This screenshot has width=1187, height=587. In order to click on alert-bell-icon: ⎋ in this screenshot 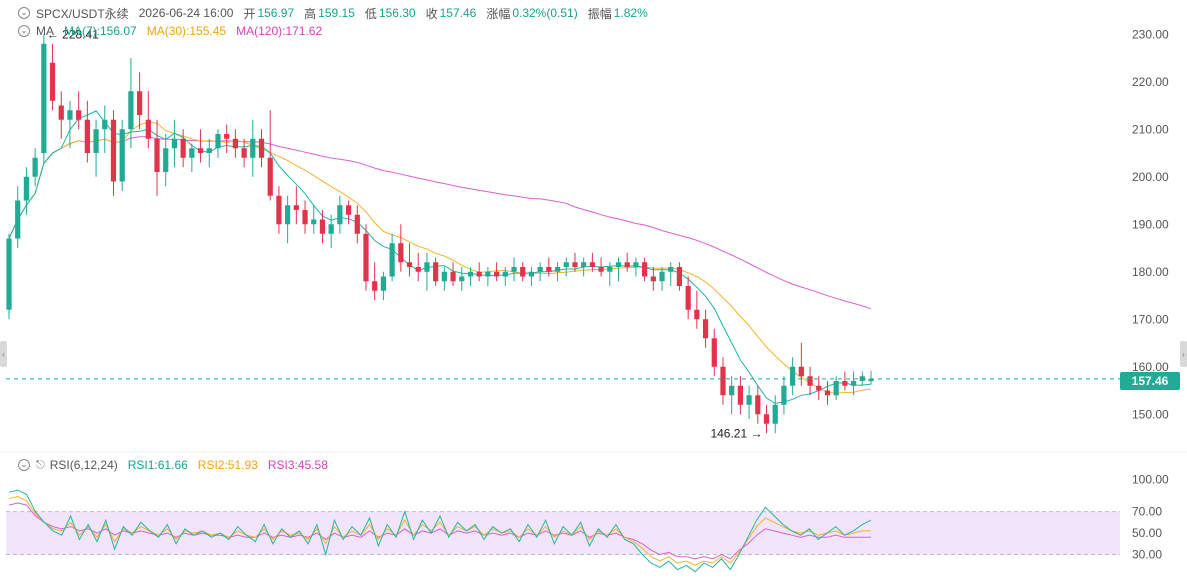, I will do `click(40, 464)`.